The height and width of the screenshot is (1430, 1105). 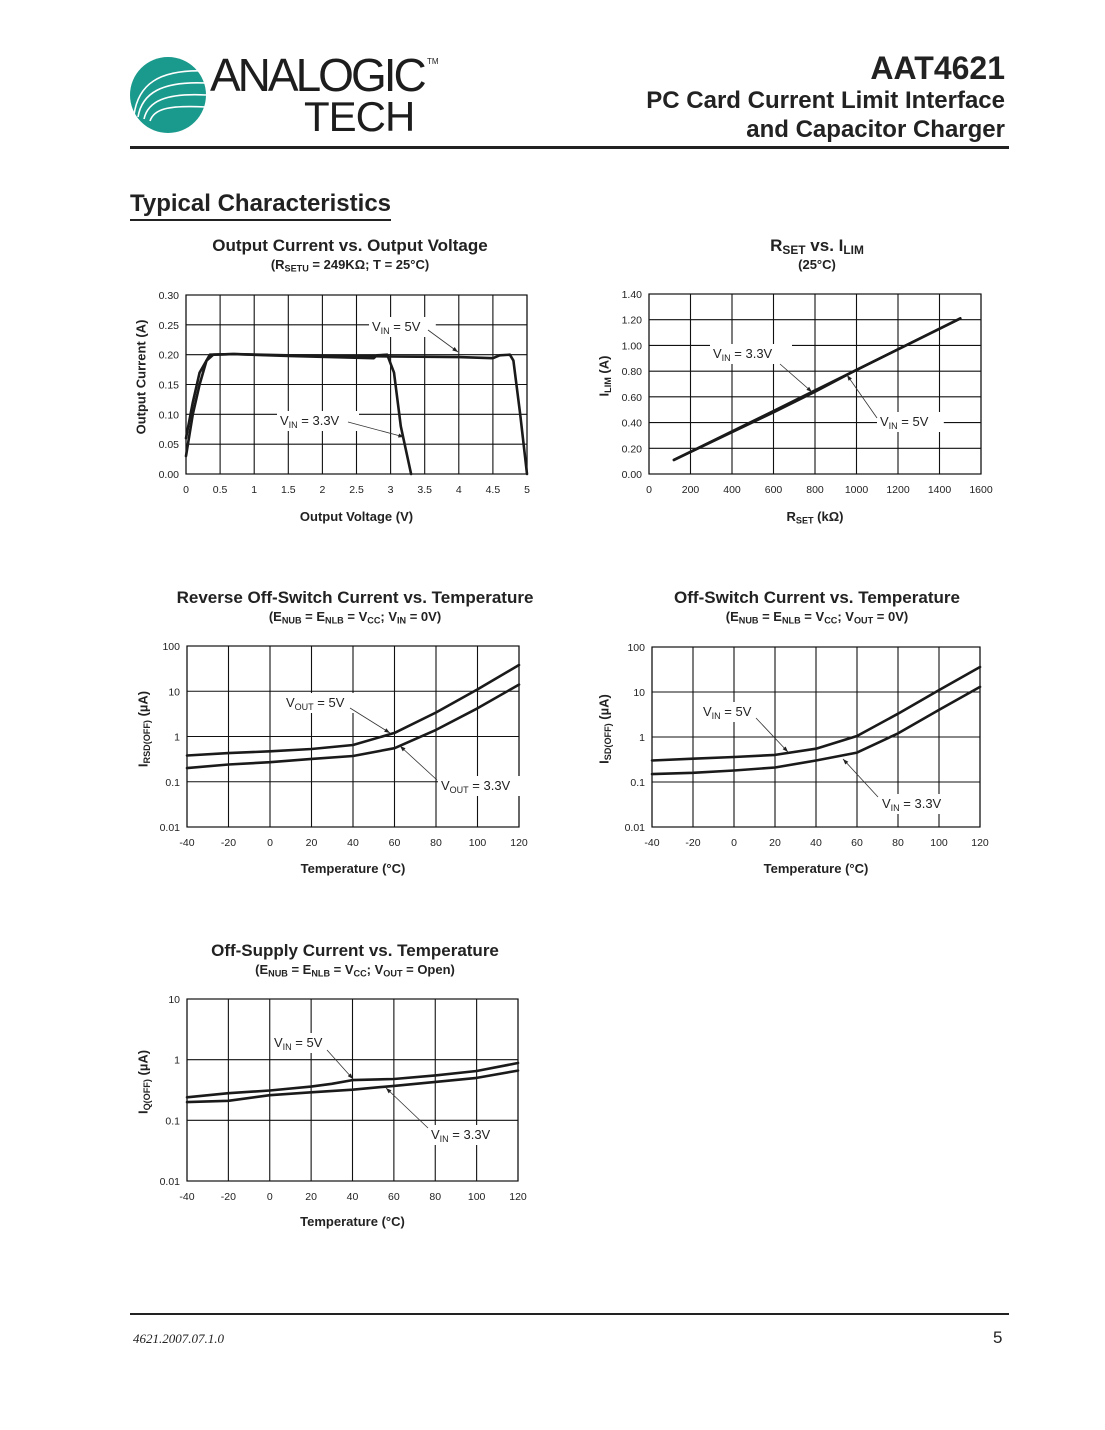 What do you see at coordinates (318, 75) in the screenshot?
I see `logo-text: ANALOGIC` at bounding box center [318, 75].